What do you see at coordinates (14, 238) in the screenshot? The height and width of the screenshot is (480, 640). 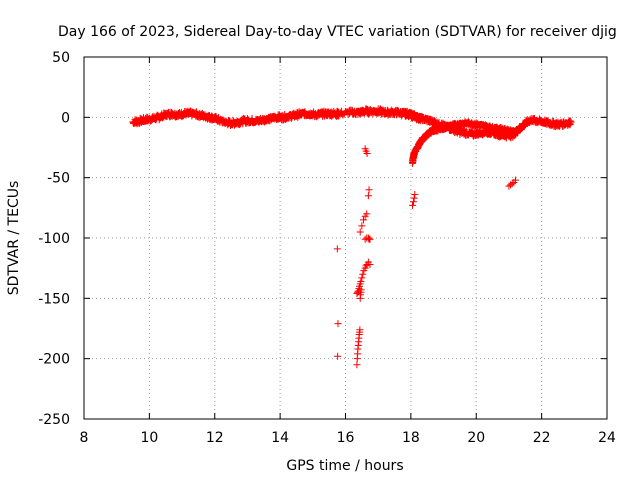 I see `y-axis-label: SDTVAR / TECUs` at bounding box center [14, 238].